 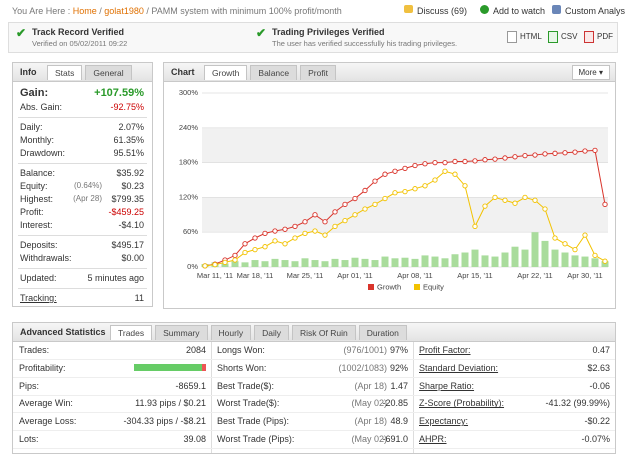 I want to click on x-tick-label: Apr 15, '11, so click(x=474, y=275).